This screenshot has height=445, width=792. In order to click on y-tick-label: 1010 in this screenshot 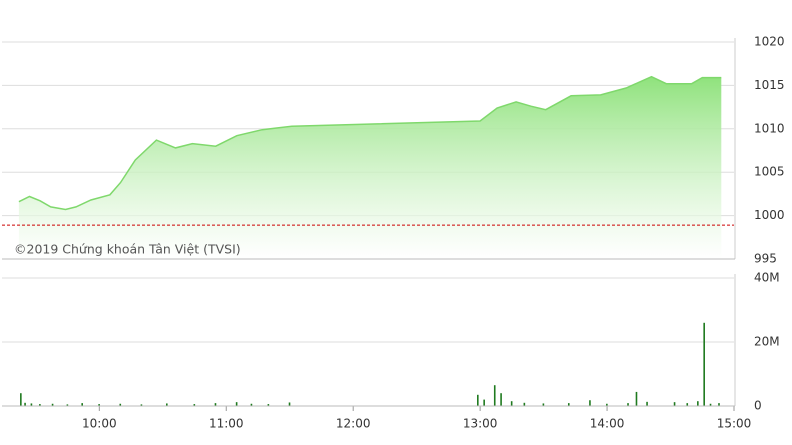, I will do `click(769, 128)`.